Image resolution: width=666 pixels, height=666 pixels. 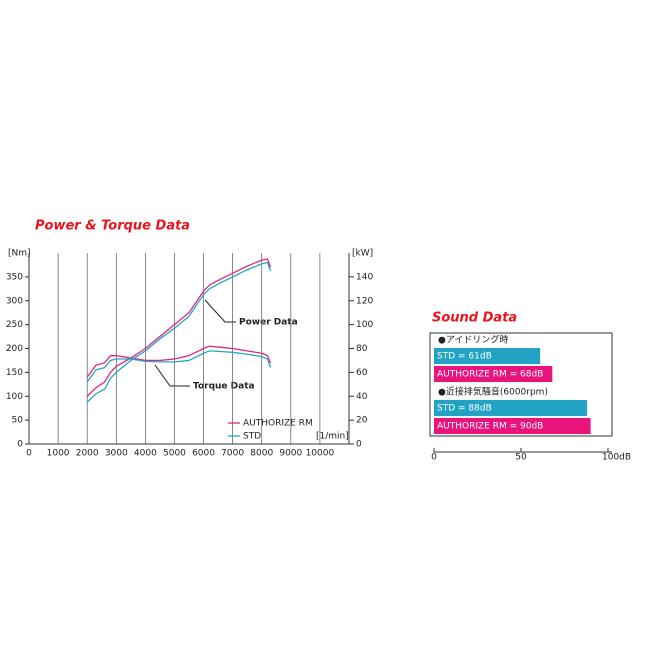 What do you see at coordinates (362, 254) in the screenshot?
I see `y2-axis-label: [kW]` at bounding box center [362, 254].